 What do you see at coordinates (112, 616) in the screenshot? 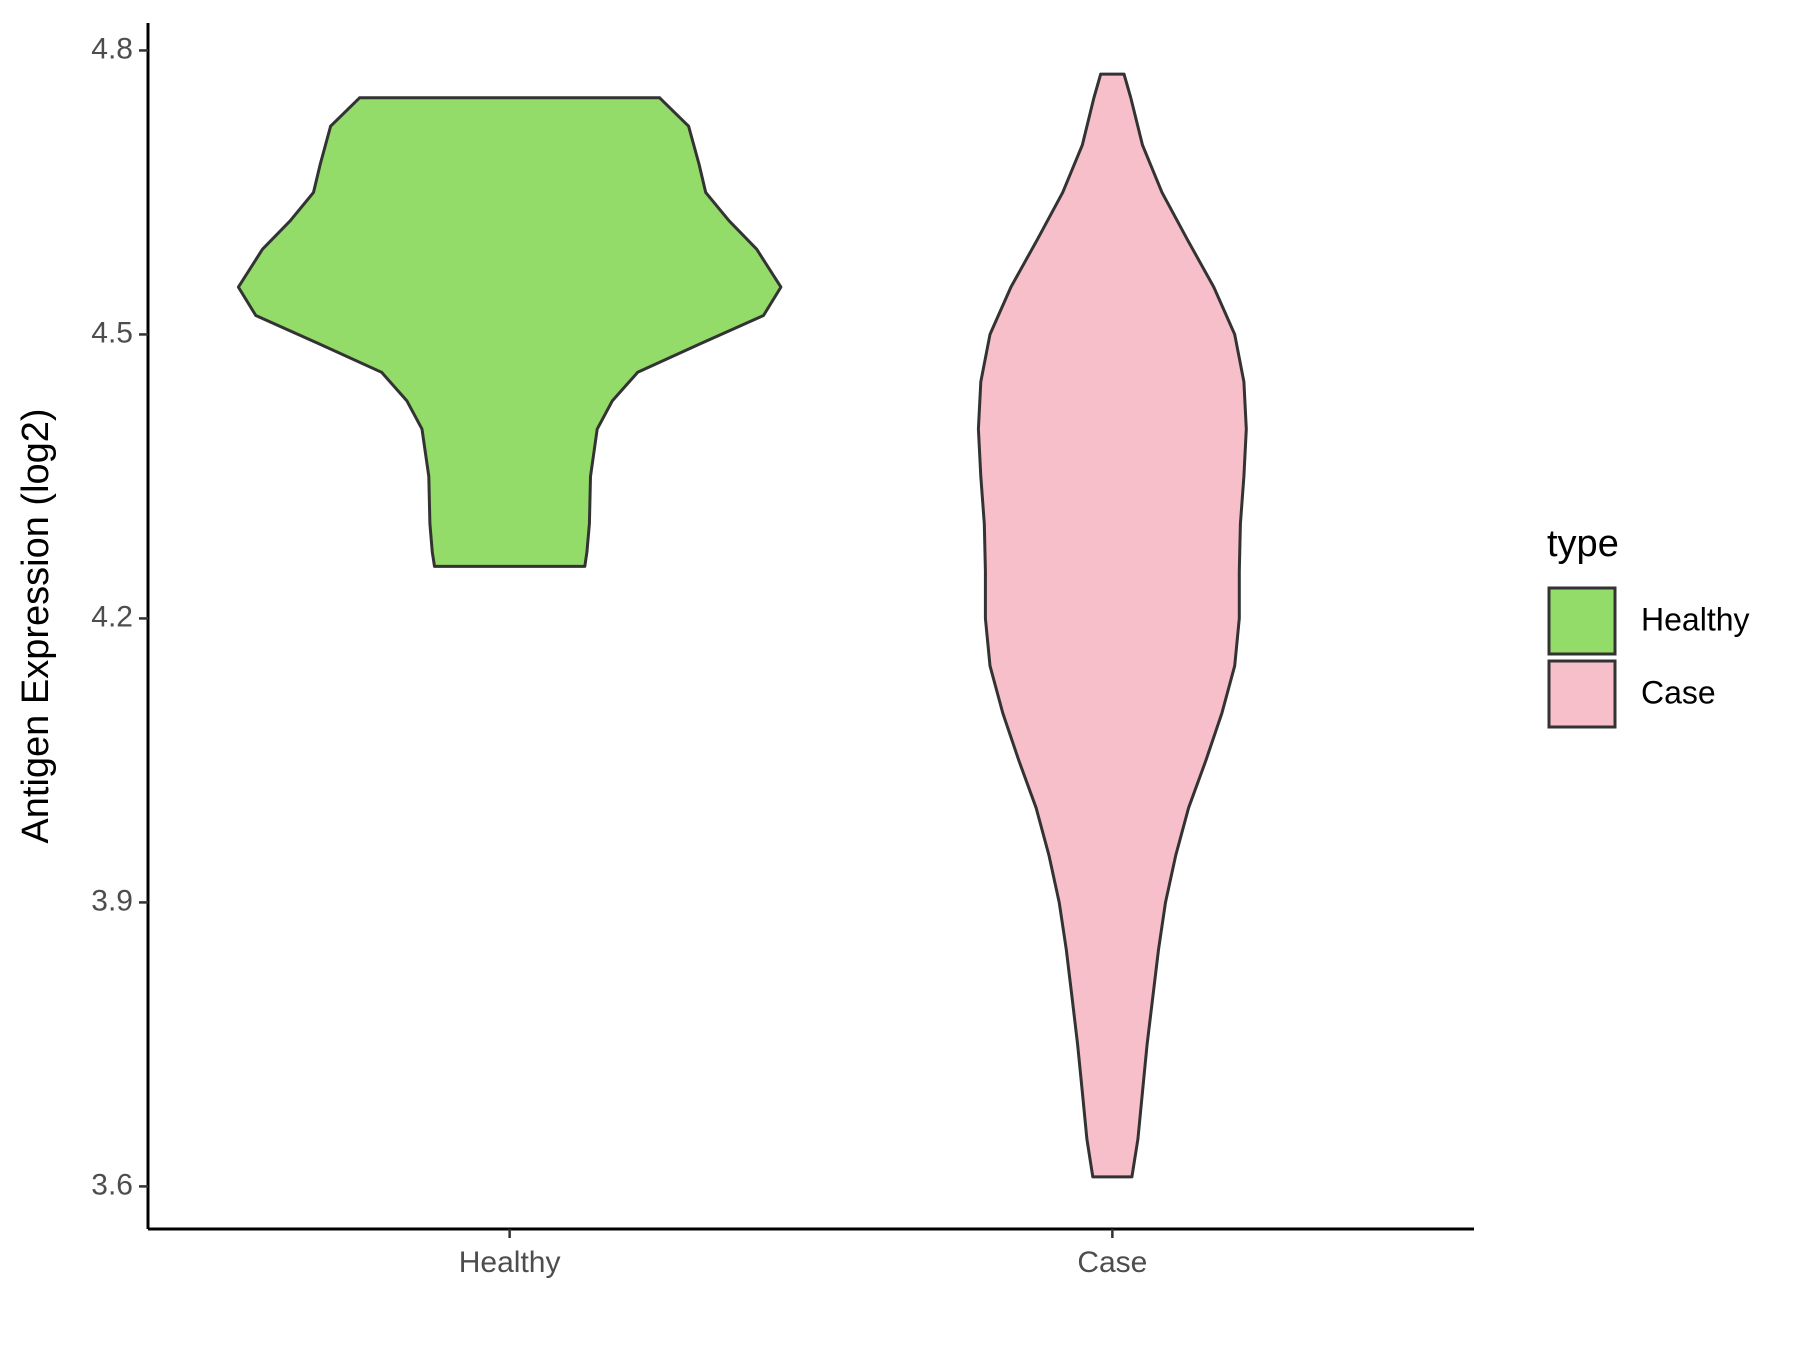
I see `y-tick-label: 4.2` at bounding box center [112, 616].